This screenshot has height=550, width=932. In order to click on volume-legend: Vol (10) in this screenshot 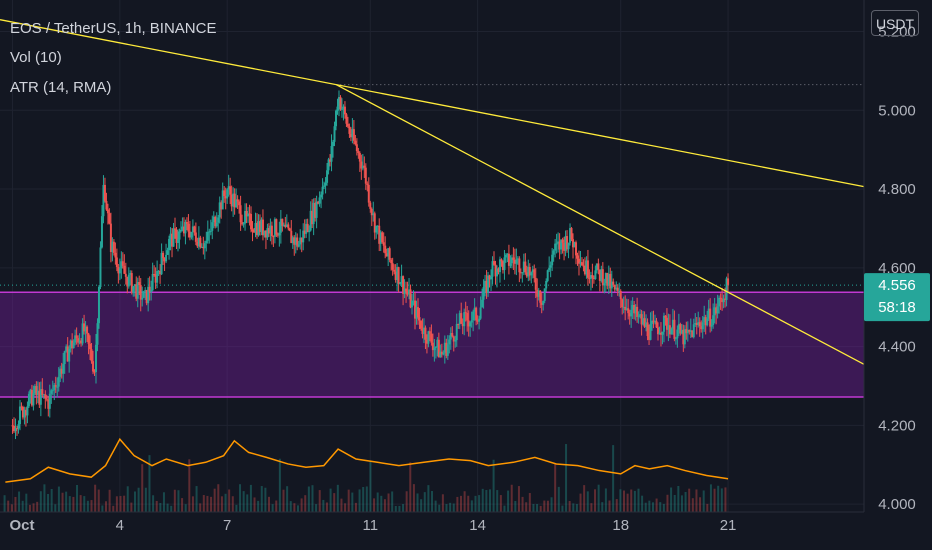, I will do `click(36, 57)`.